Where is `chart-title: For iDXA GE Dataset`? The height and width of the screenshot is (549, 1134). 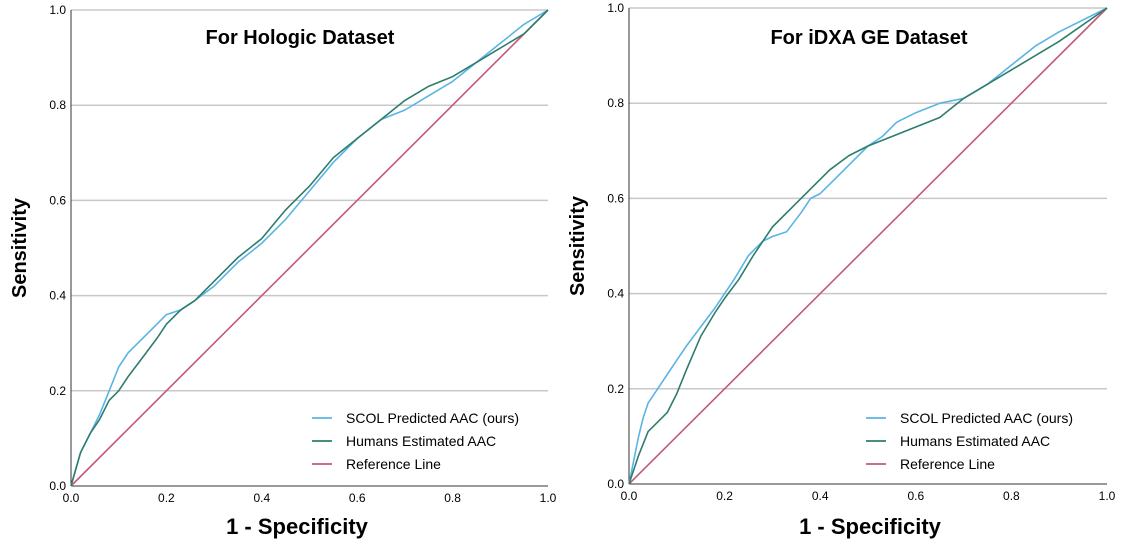 chart-title: For iDXA GE Dataset is located at coordinates (868, 38).